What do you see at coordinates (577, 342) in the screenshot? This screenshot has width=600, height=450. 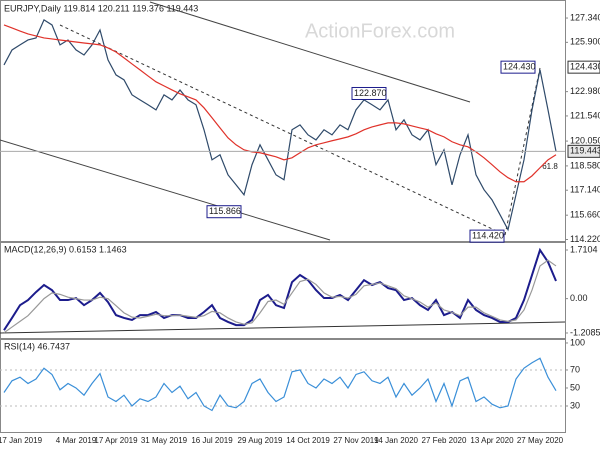 I see `y-tick-label: 100` at bounding box center [577, 342].